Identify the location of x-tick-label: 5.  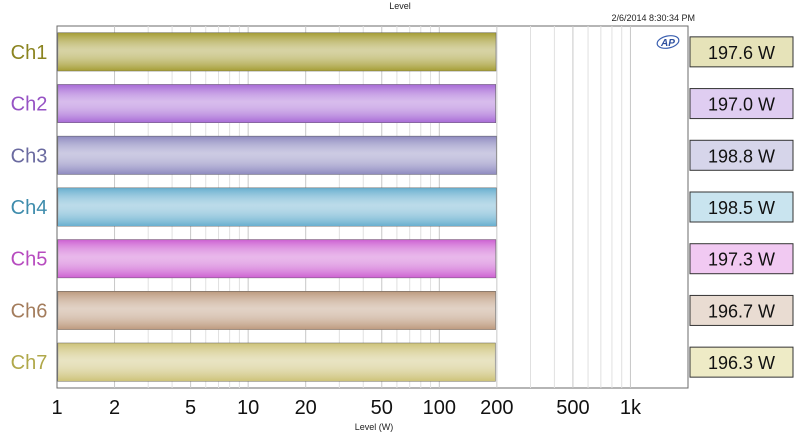
(190, 408).